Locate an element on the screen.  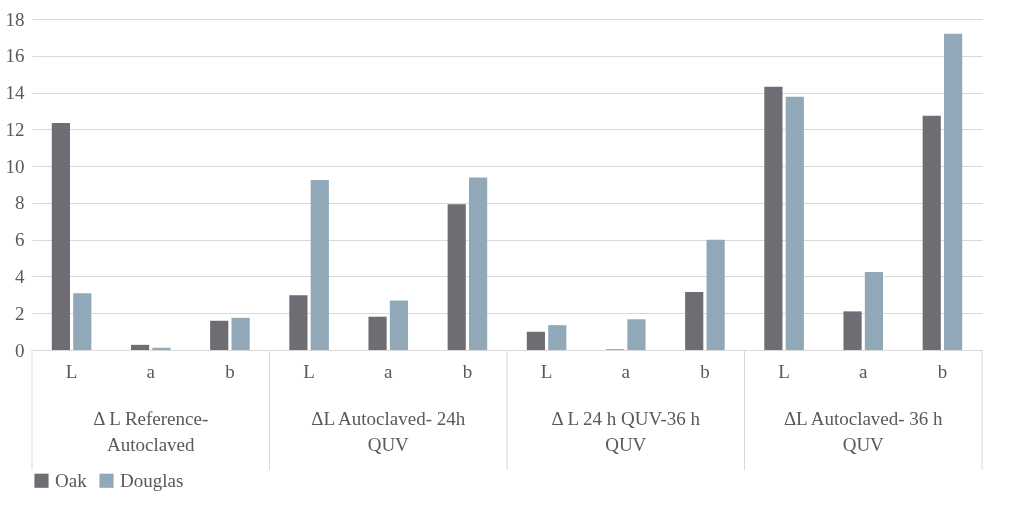
y-tick-label: 18 is located at coordinates (15, 19).